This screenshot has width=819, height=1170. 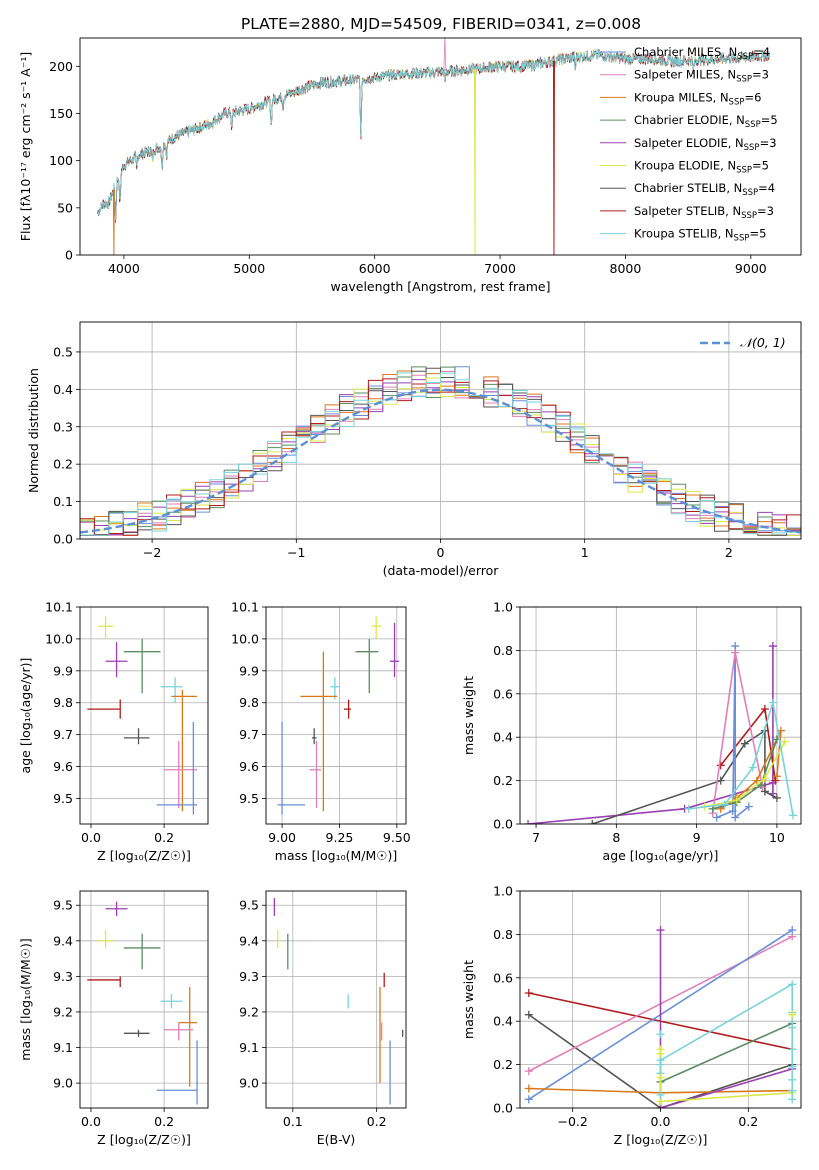 What do you see at coordinates (336, 1139) in the screenshot?
I see `x-axis-label: E(B-V)` at bounding box center [336, 1139].